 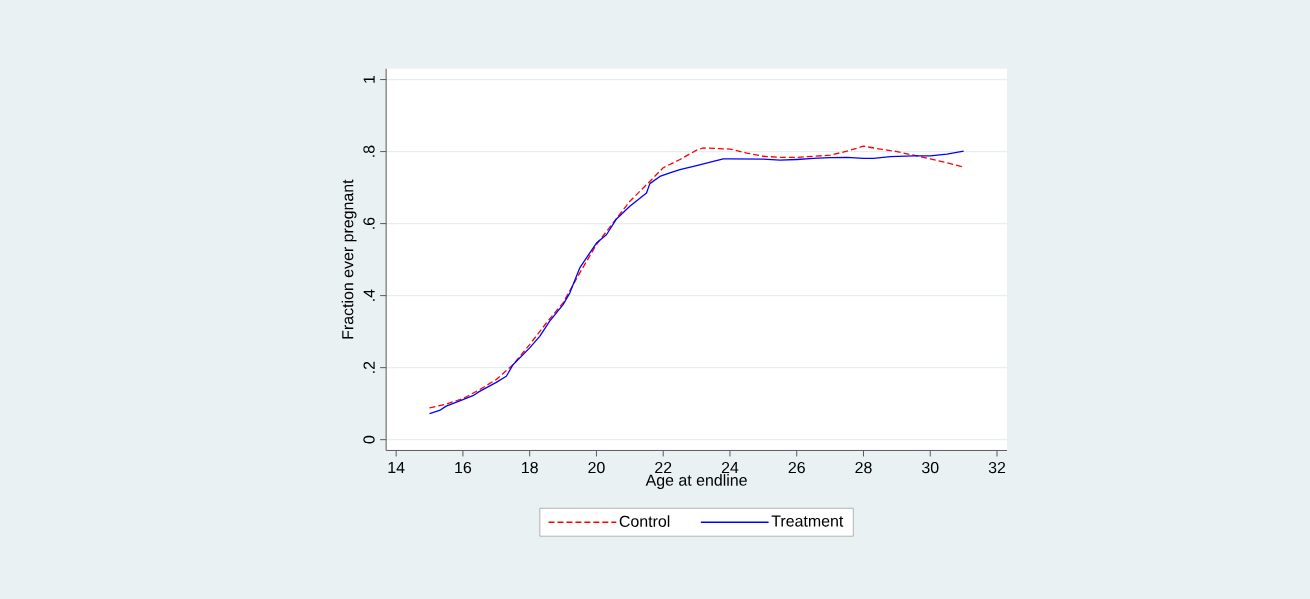 What do you see at coordinates (369, 223) in the screenshot?
I see `y-tick-label: .6` at bounding box center [369, 223].